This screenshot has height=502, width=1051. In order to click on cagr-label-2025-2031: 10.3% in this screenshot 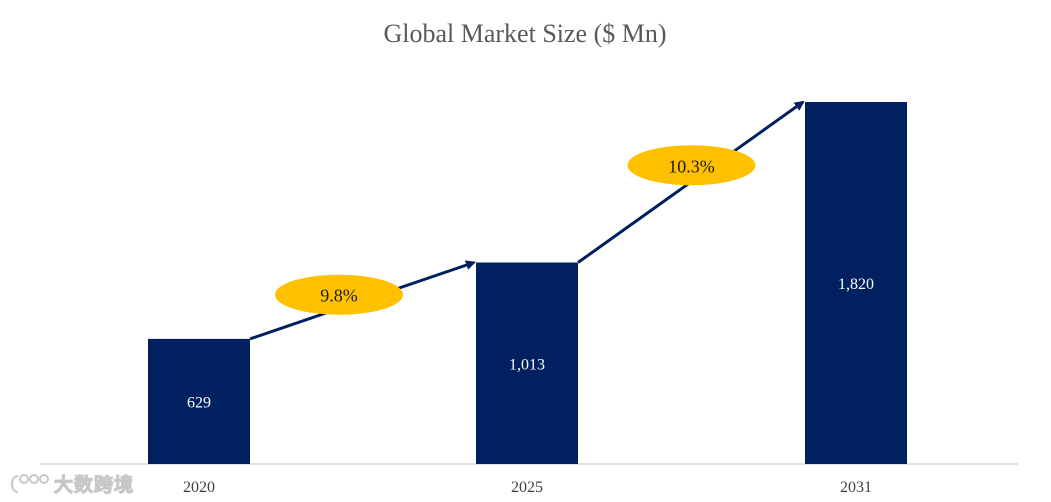, I will do `click(691, 166)`.